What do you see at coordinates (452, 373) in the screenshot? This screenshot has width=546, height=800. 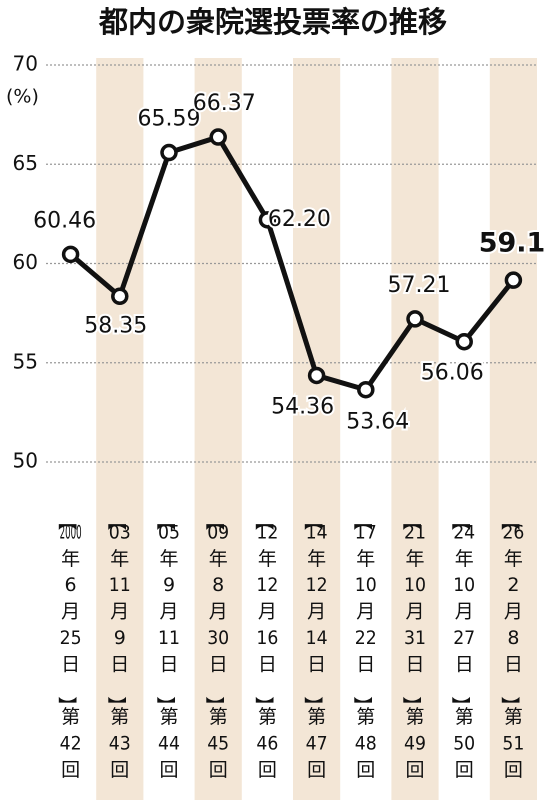 I see `data-label: 56.06` at bounding box center [452, 373].